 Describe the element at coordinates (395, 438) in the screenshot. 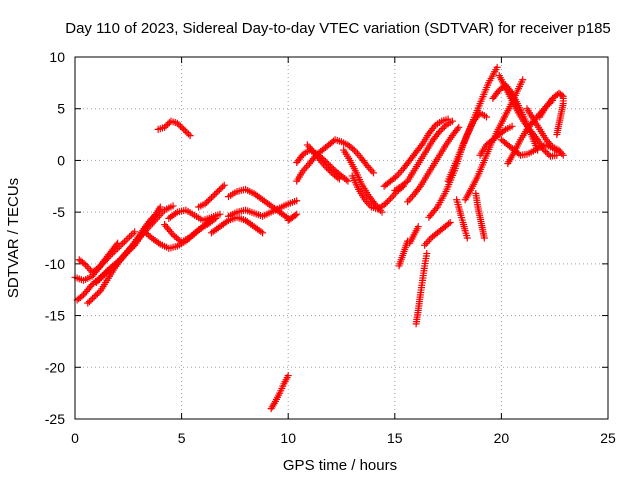

I see `x-tick-label: 15` at that location.